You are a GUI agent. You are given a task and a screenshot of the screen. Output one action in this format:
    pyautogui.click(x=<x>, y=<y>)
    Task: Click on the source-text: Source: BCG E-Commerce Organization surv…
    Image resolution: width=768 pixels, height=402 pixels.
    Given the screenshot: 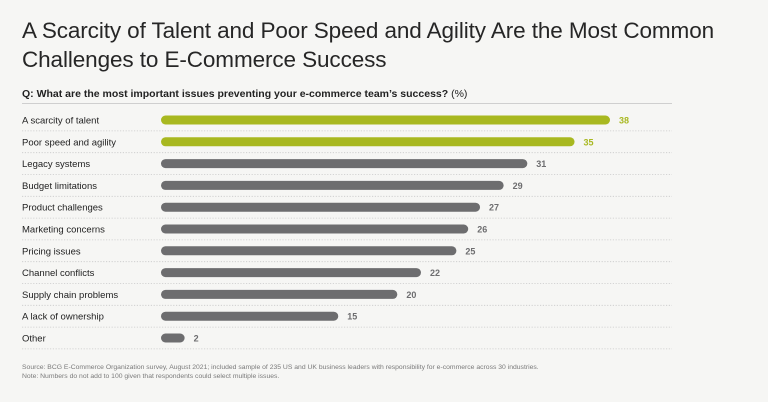 What is the action you would take?
    pyautogui.click(x=280, y=367)
    